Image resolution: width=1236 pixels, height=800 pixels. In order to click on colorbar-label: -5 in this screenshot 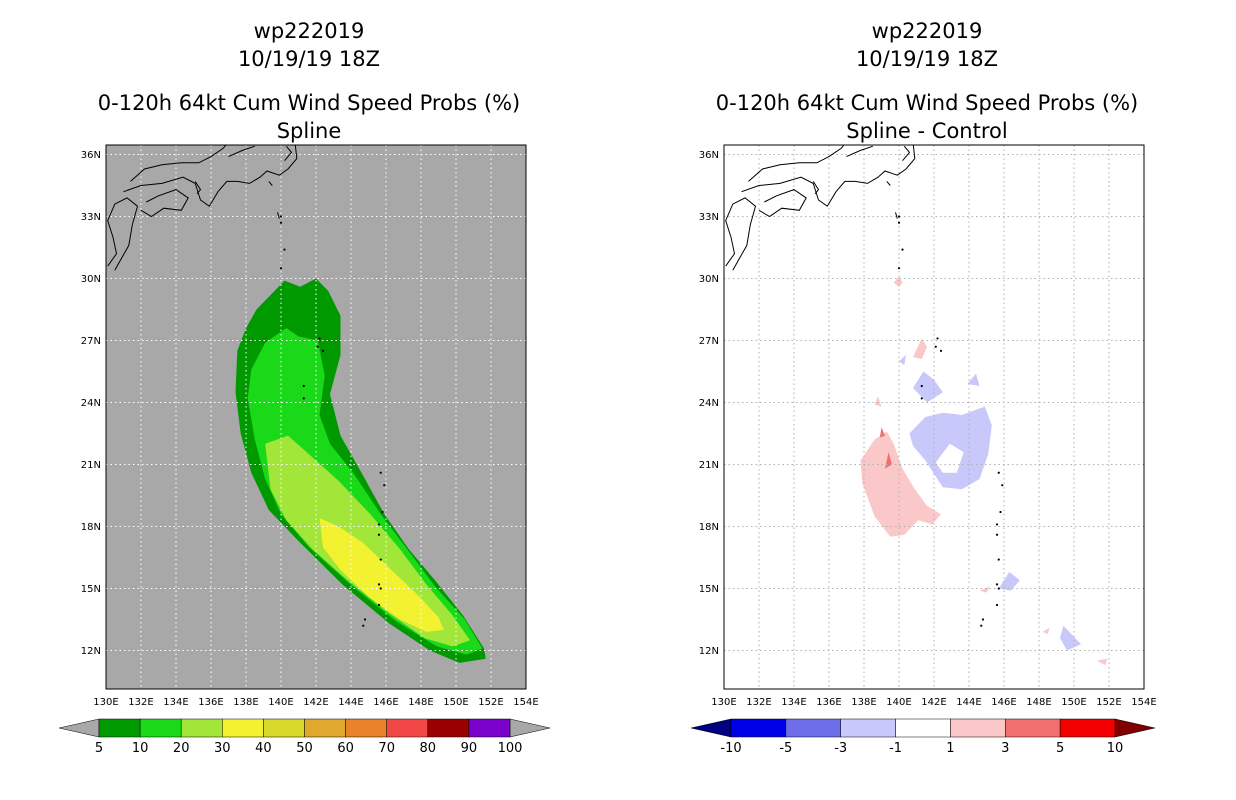, I will do `click(785, 748)`.